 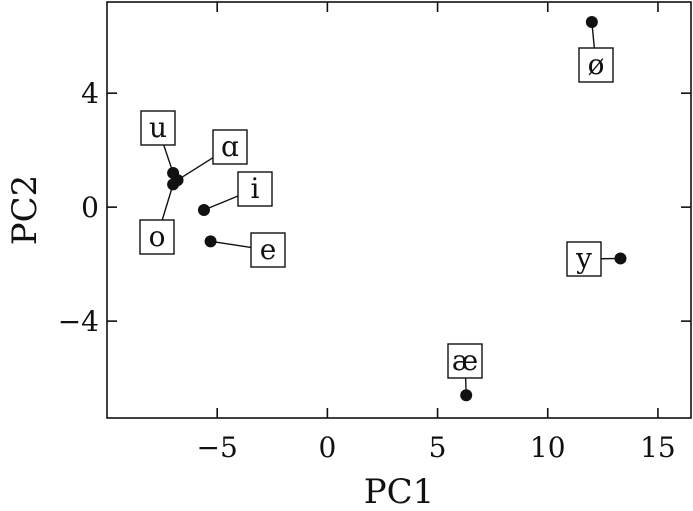 I want to click on point-label: ɑ, so click(x=230, y=146).